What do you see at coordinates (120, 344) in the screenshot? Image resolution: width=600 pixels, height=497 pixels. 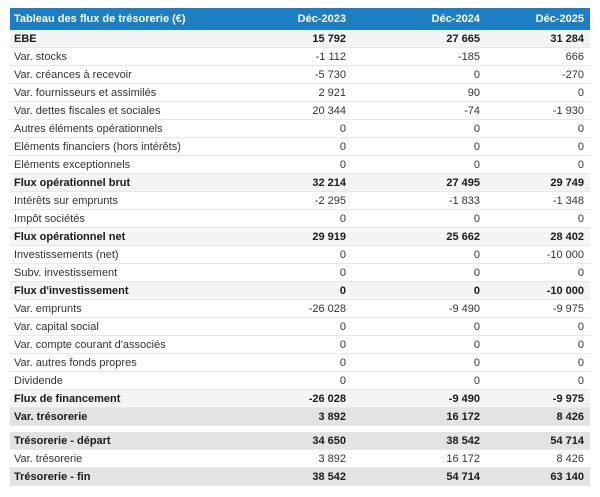 I see `row-label: Var. compte courant d'associés` at bounding box center [120, 344].